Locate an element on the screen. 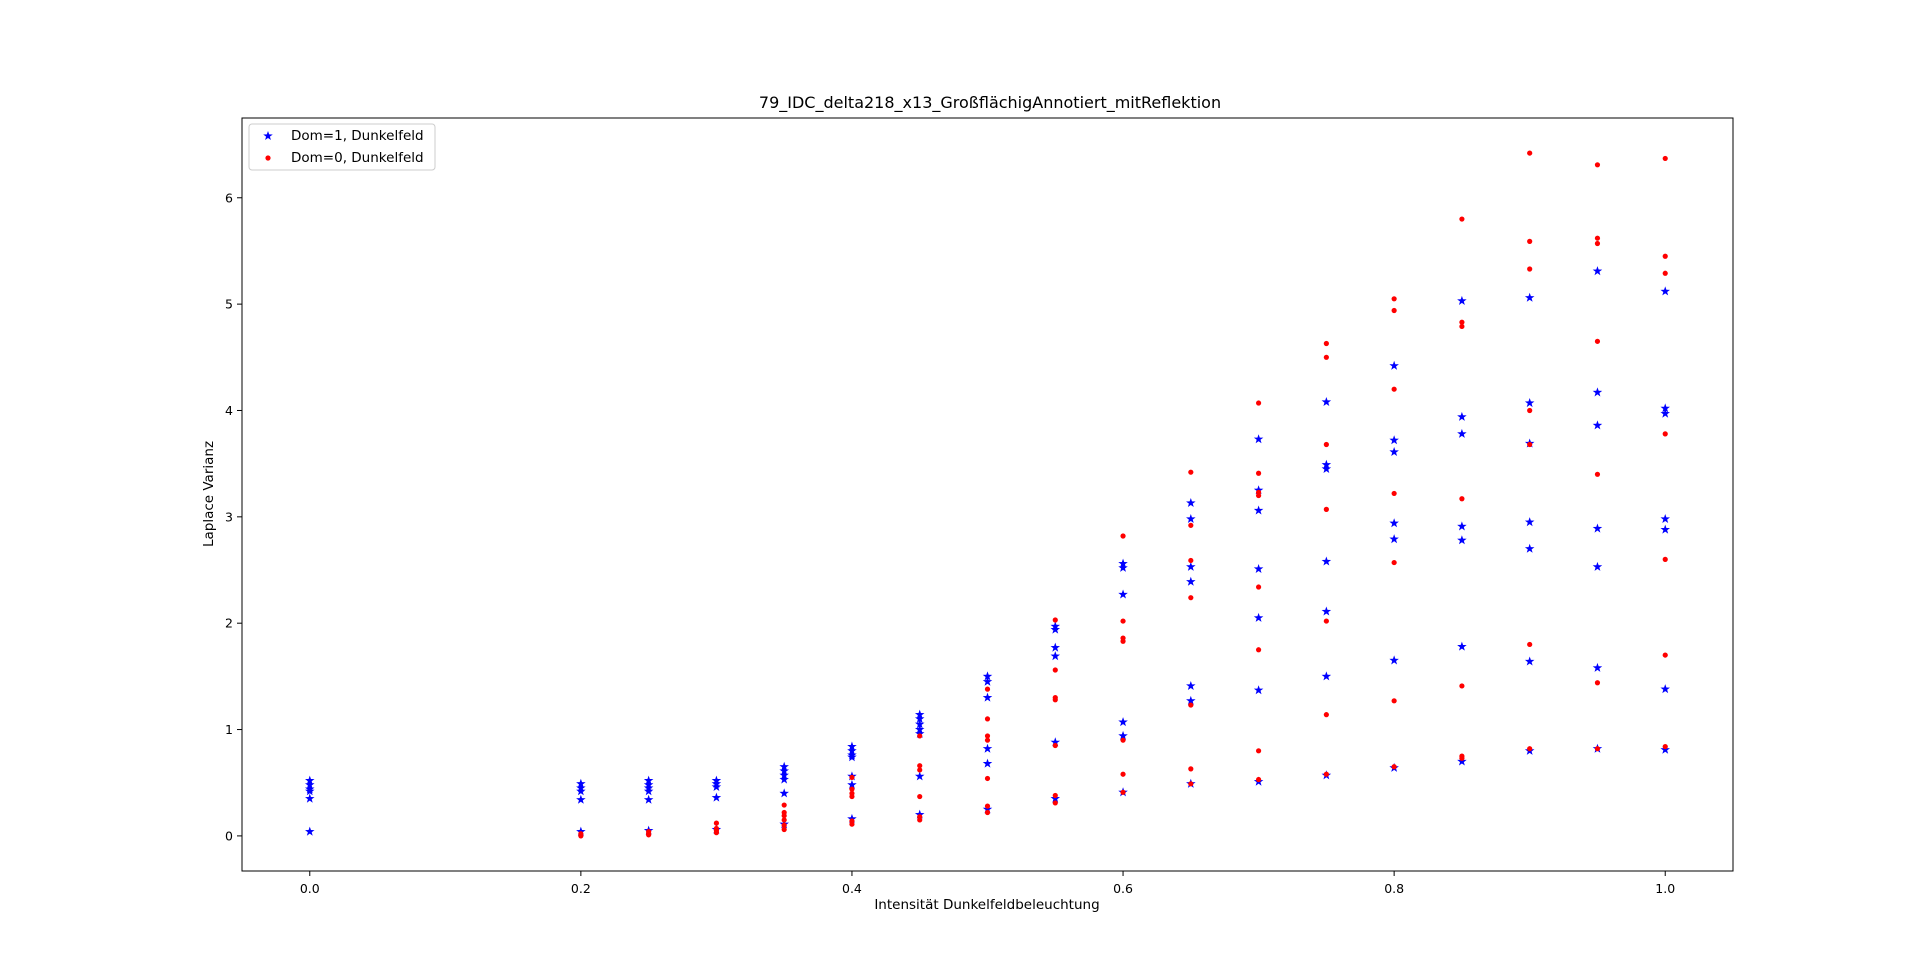 The height and width of the screenshot is (975, 1920). y-tick-label: 0 is located at coordinates (229, 835).